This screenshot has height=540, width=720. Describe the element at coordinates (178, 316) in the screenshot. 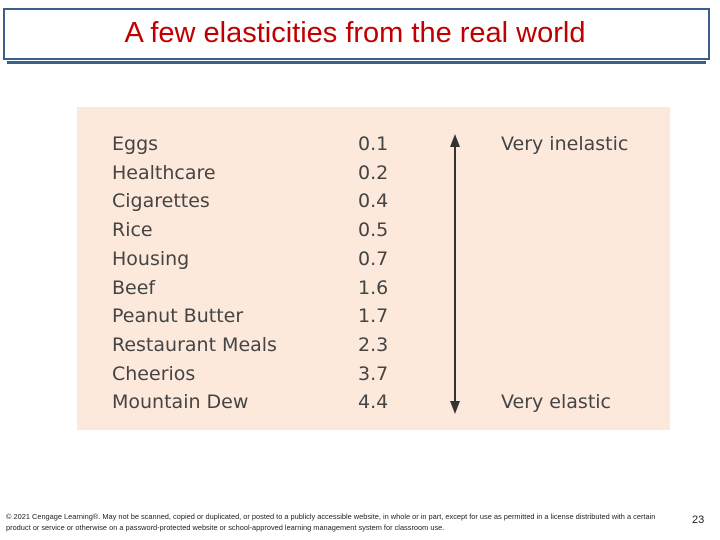

I see `good-name: Peanut Butter` at that location.